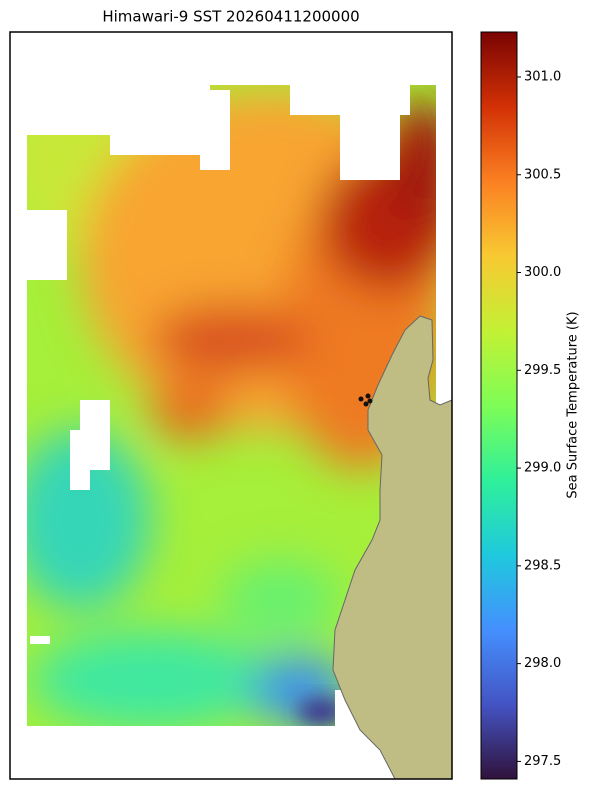  I want to click on stations, so click(365, 400).